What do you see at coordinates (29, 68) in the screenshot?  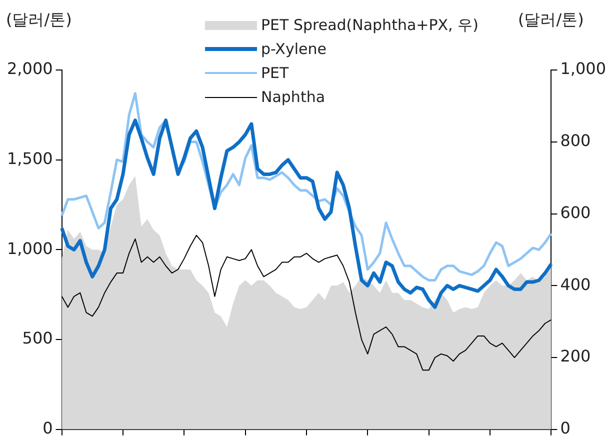 I see `y-tick-label: 2,000` at bounding box center [29, 68].